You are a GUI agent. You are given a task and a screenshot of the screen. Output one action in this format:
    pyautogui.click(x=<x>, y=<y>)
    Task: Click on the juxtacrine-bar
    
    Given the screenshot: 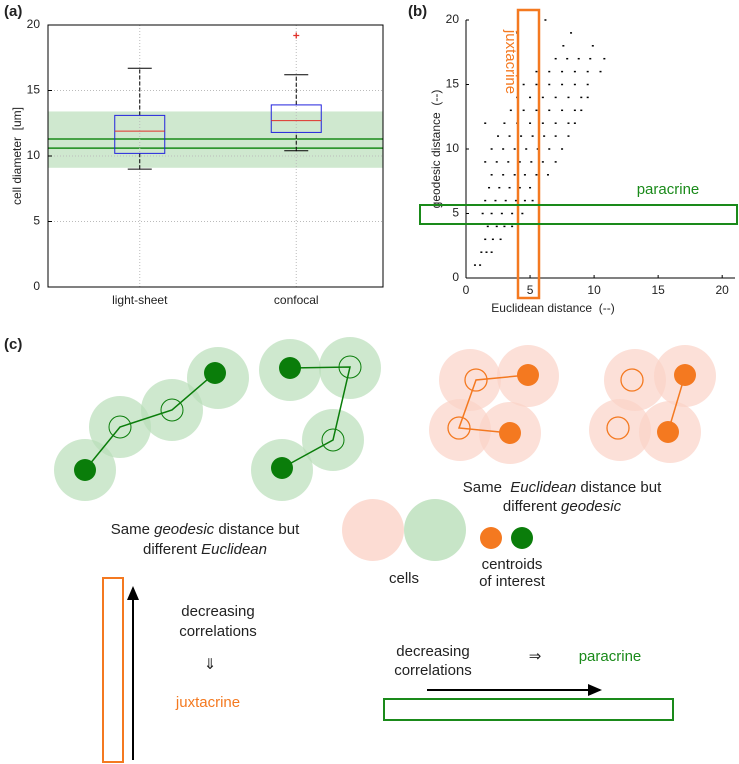 What is the action you would take?
    pyautogui.click(x=113, y=670)
    